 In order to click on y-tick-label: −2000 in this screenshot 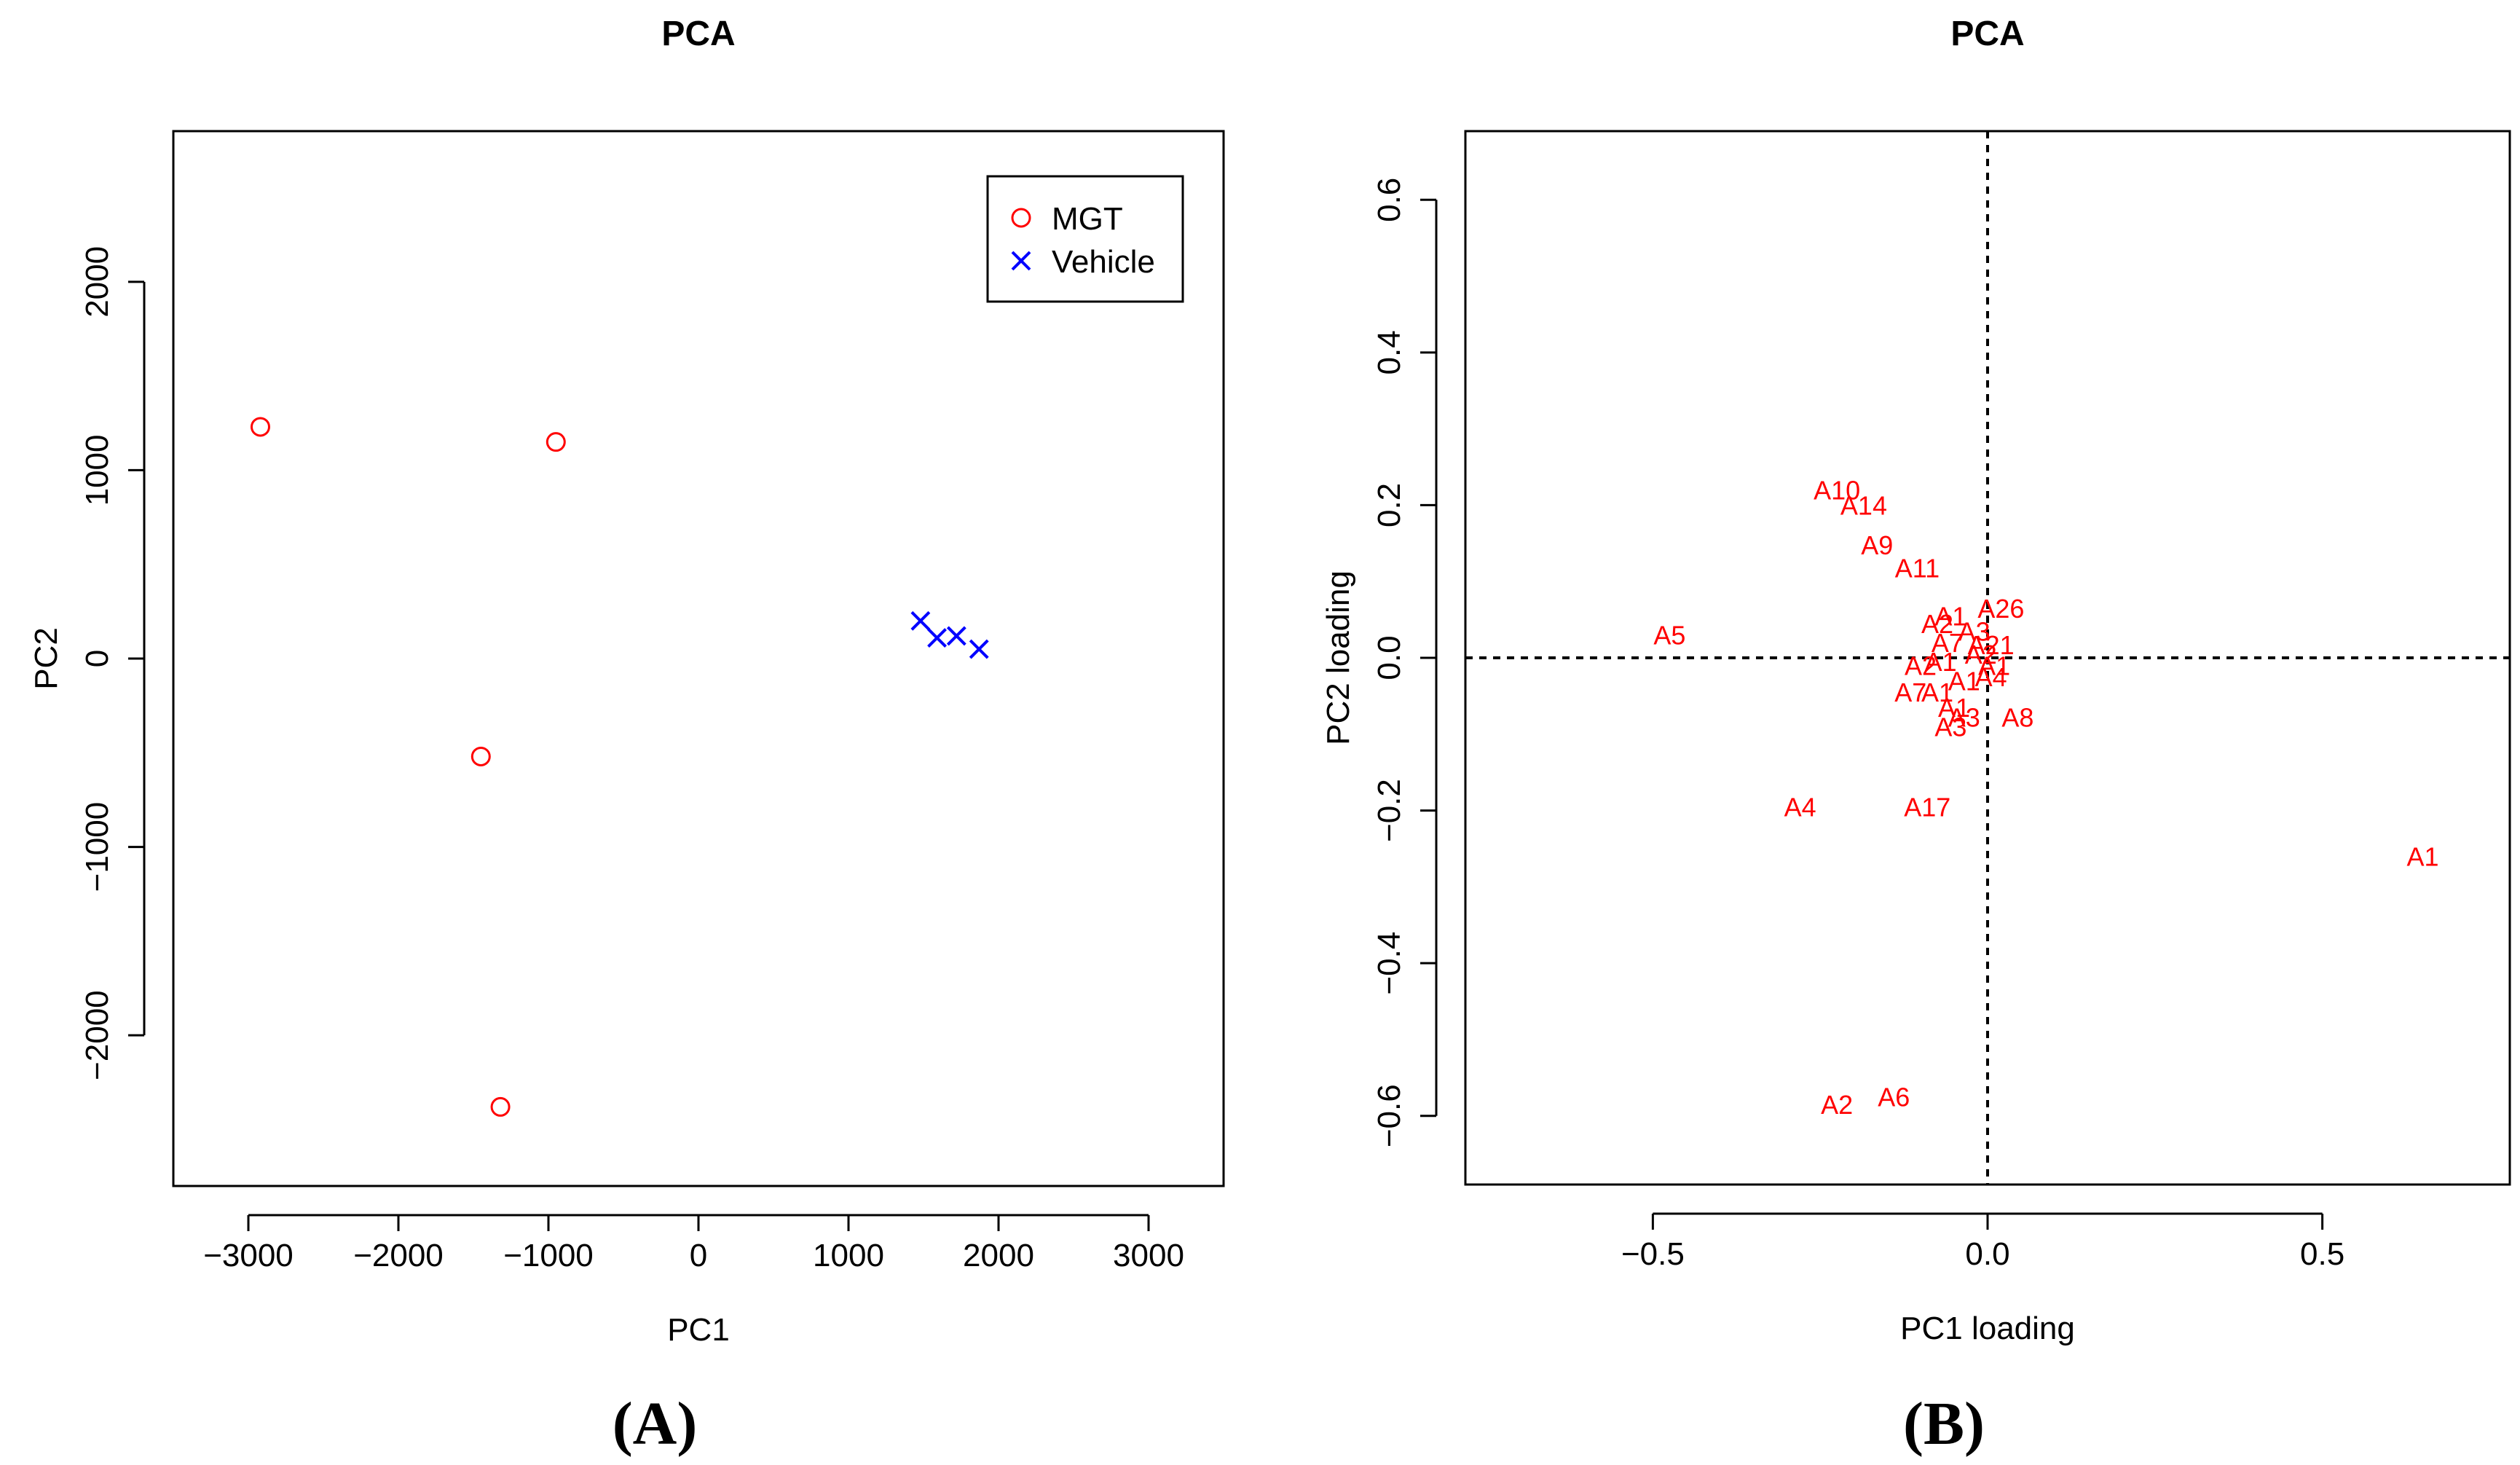, I will do `click(97, 1035)`.